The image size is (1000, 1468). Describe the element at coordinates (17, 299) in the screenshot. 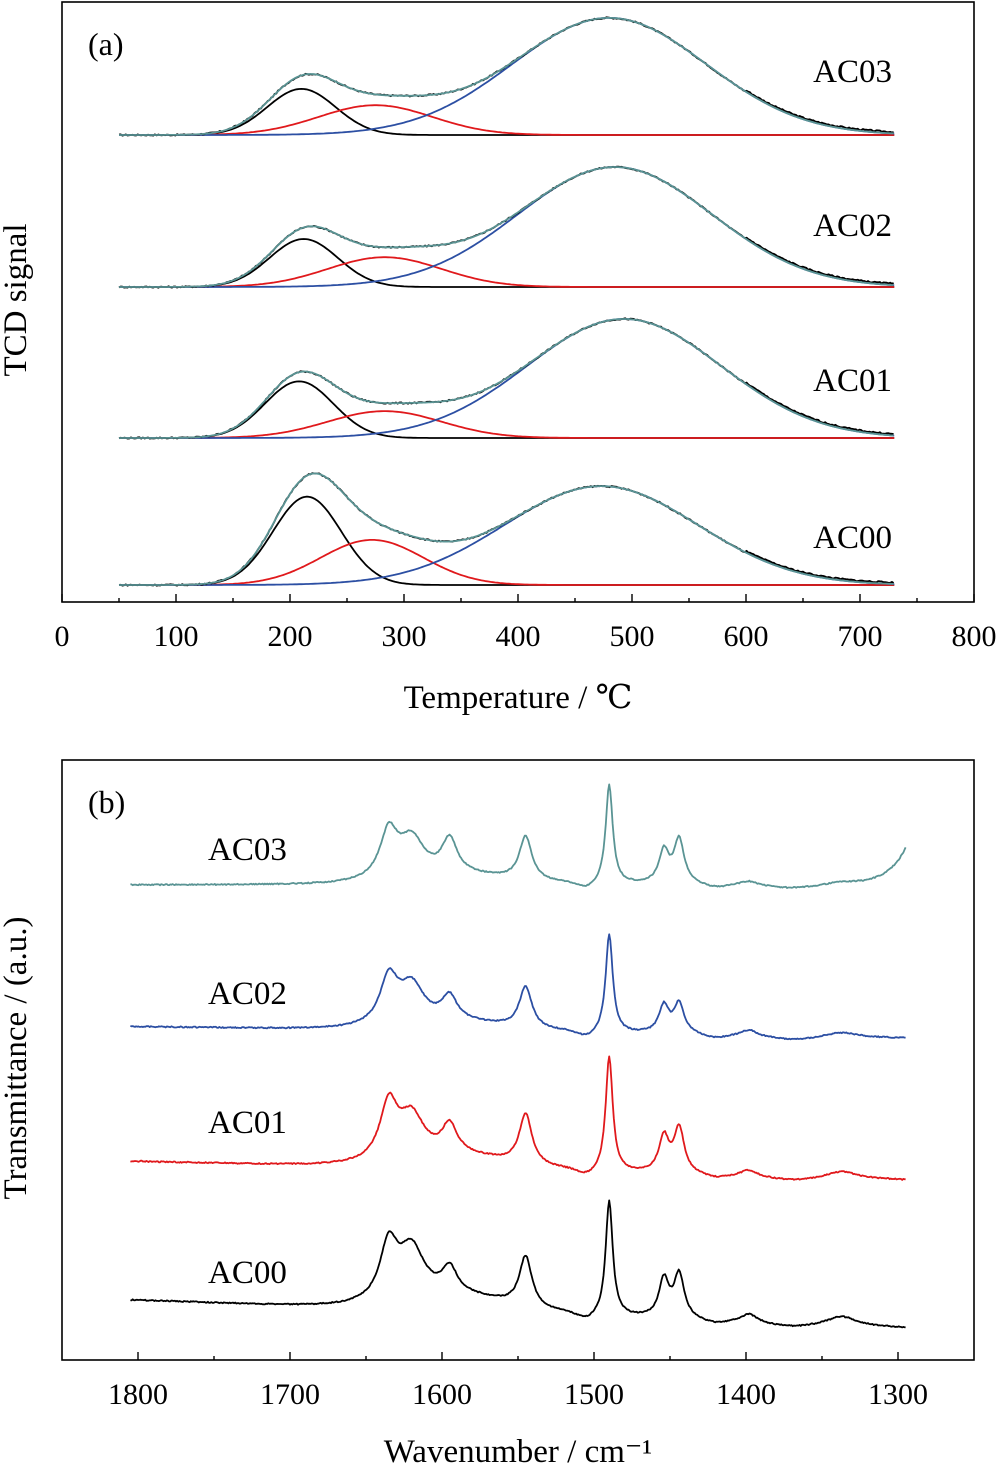

I see `panel-a-y-axis-title: TCD signal` at that location.